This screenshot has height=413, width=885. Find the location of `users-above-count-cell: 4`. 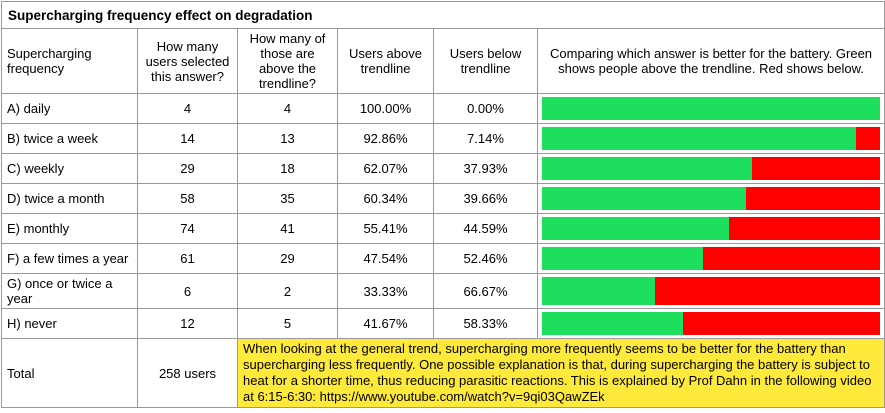

users-above-count-cell: 4 is located at coordinates (287, 108).